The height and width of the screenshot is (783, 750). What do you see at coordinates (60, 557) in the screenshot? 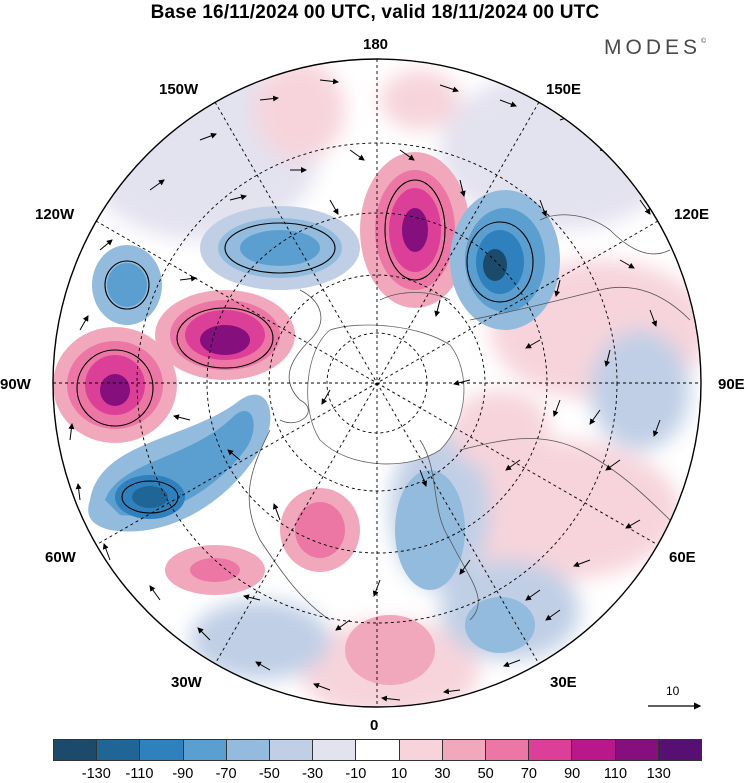
I see `lon-label-60w: 60W` at bounding box center [60, 557].